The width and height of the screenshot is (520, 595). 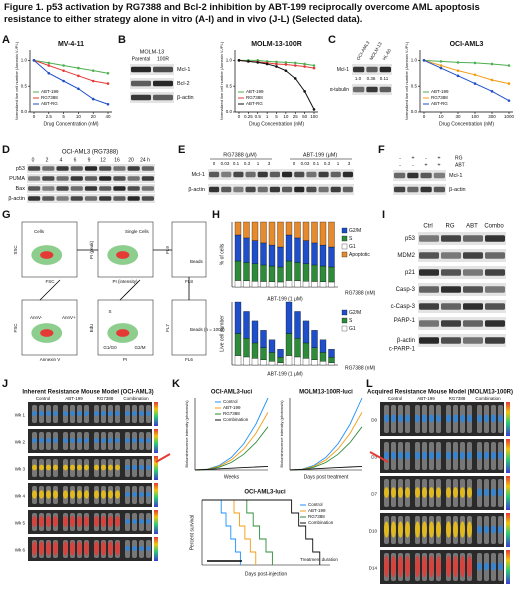 What do you see at coordinates (50, 359) in the screenshot?
I see `label: Annexin V` at bounding box center [50, 359].